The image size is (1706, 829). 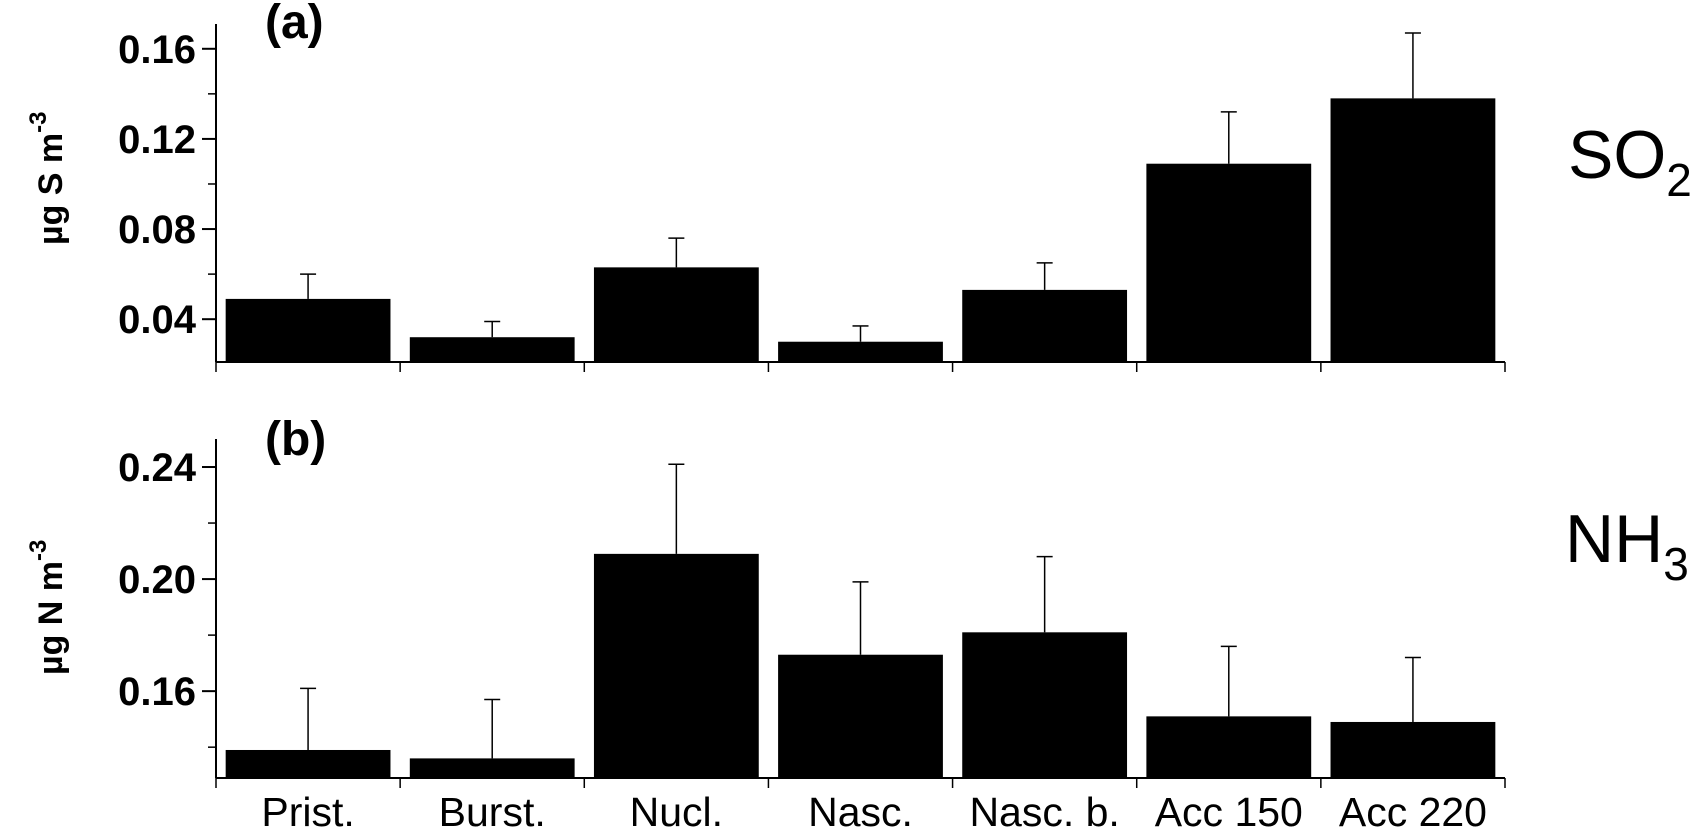 I want to click on y-tick-label: 0.08, so click(x=157, y=230).